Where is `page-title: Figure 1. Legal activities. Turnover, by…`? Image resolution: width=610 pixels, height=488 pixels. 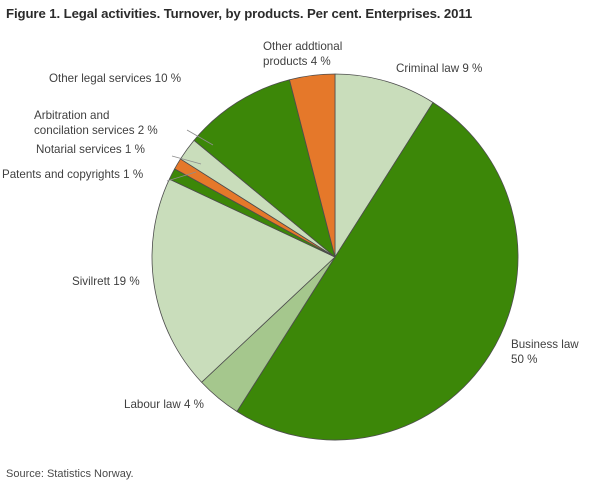 page-title: Figure 1. Legal activities. Turnover, by… is located at coordinates (239, 13).